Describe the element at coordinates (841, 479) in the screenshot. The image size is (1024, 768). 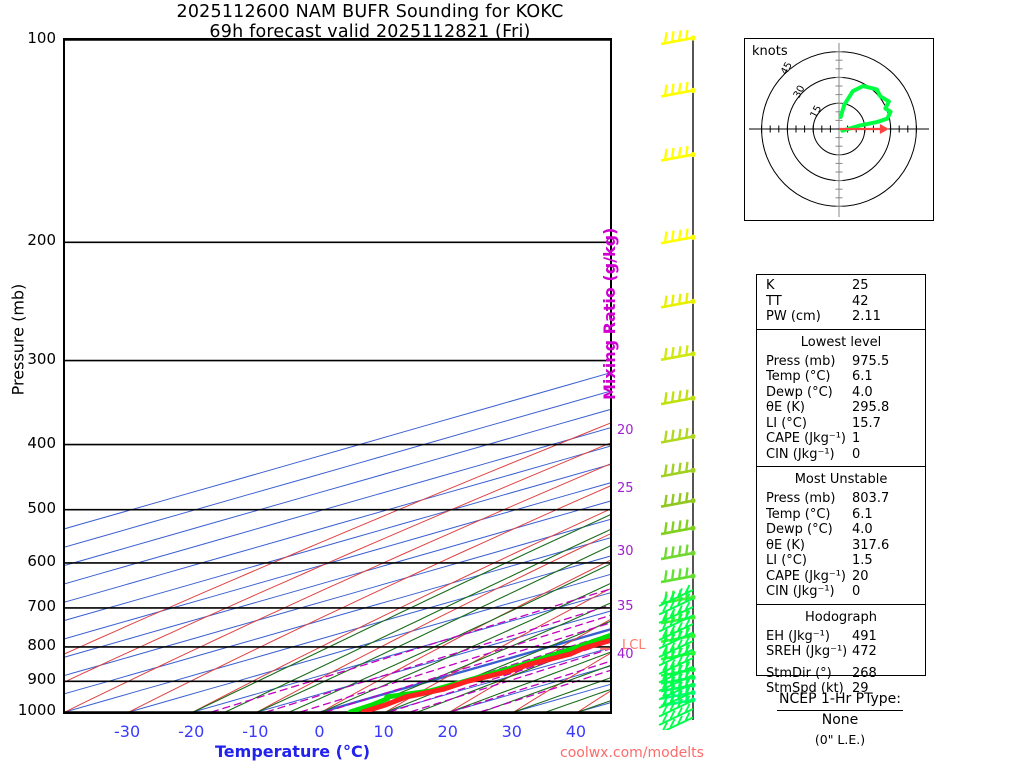
I see `section-header: Most Unstable` at that location.